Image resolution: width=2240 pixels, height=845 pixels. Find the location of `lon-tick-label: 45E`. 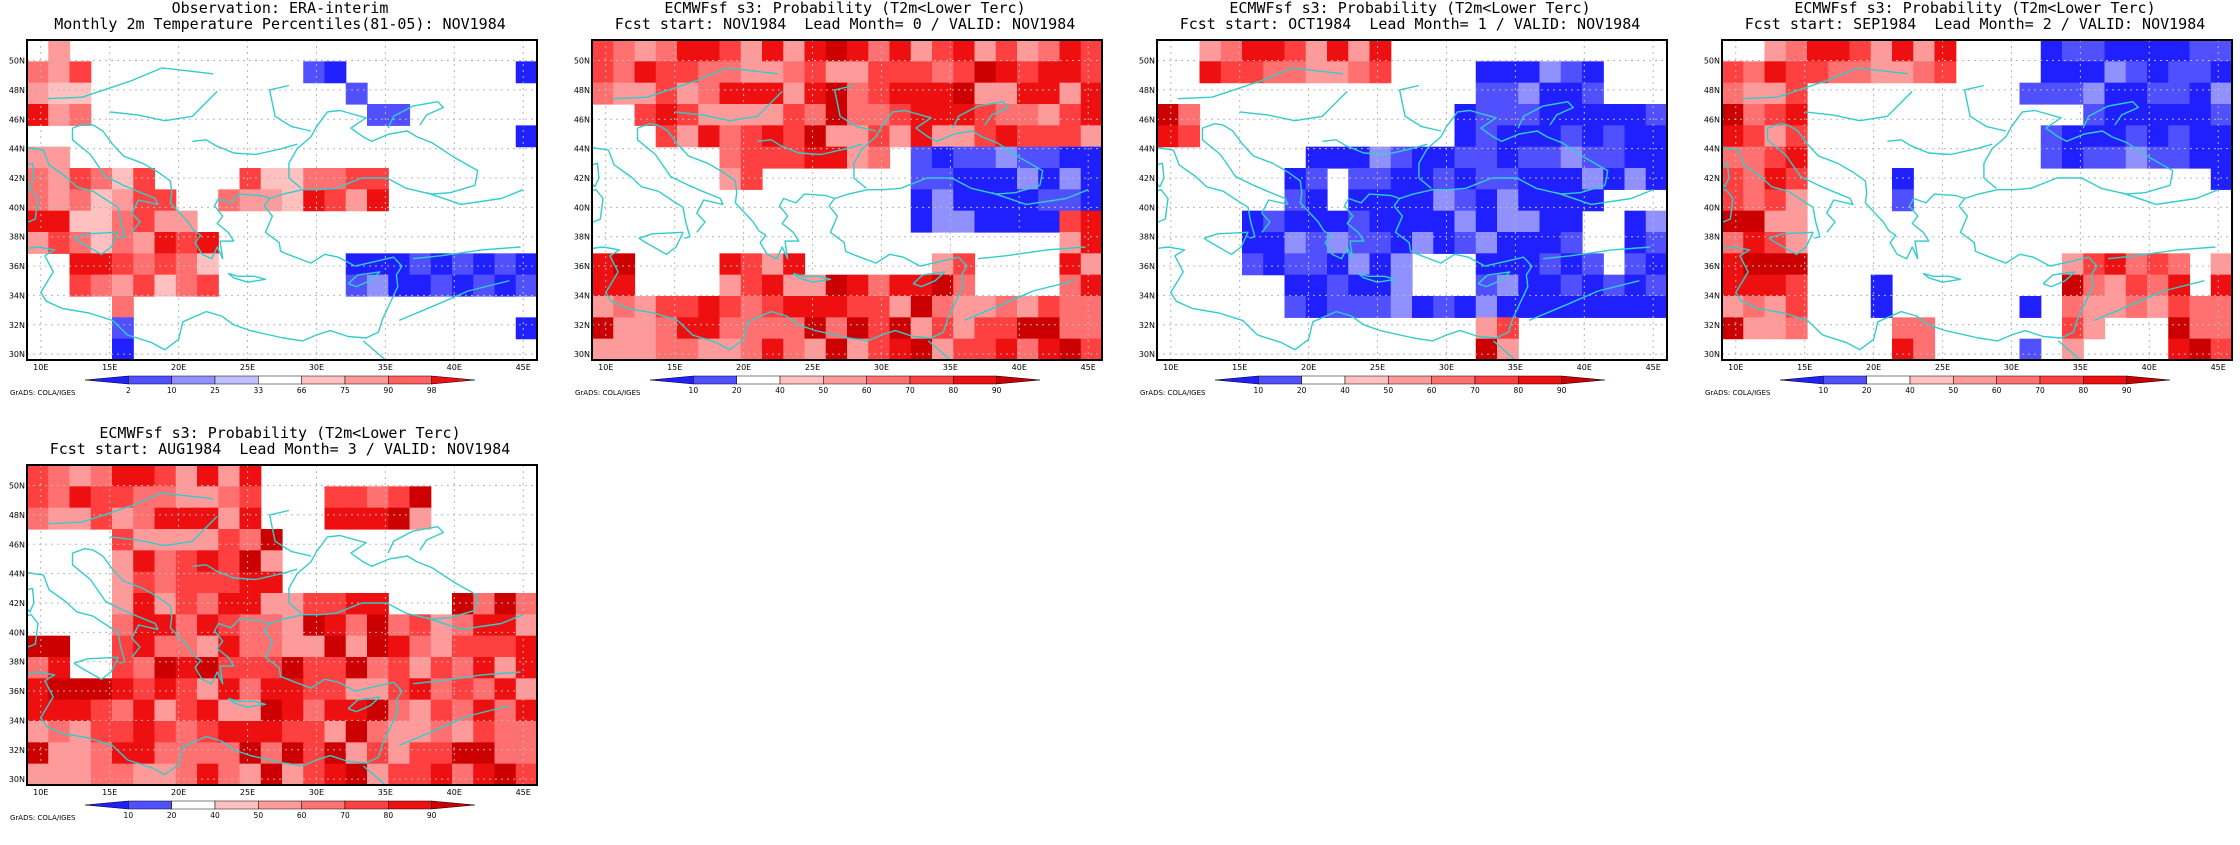

lon-tick-label: 45E is located at coordinates (1088, 367).